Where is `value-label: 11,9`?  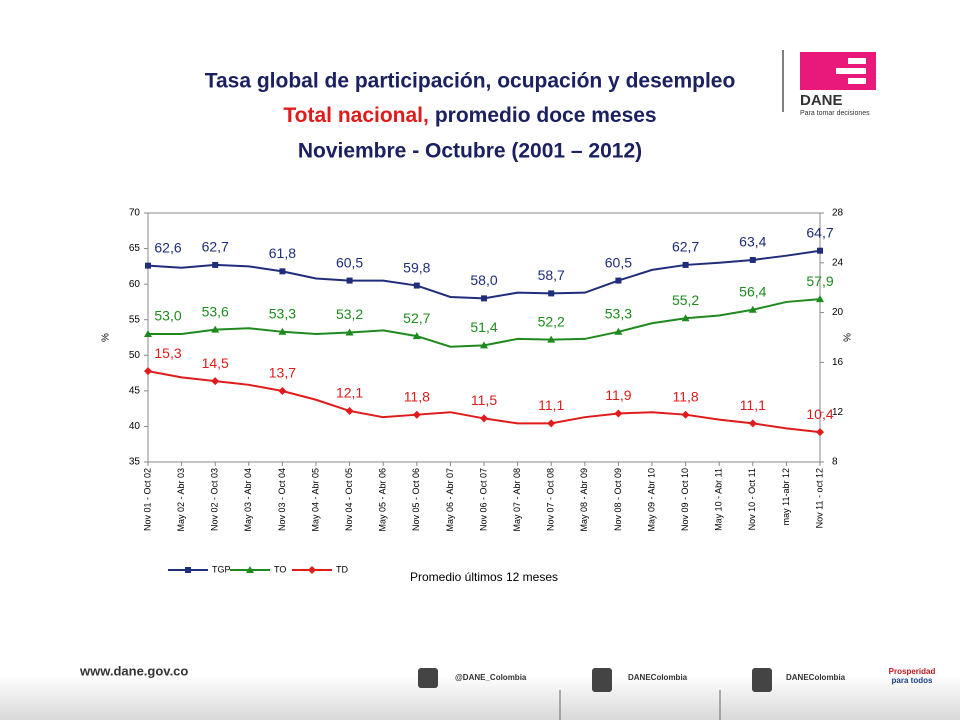
value-label: 11,9 is located at coordinates (618, 395).